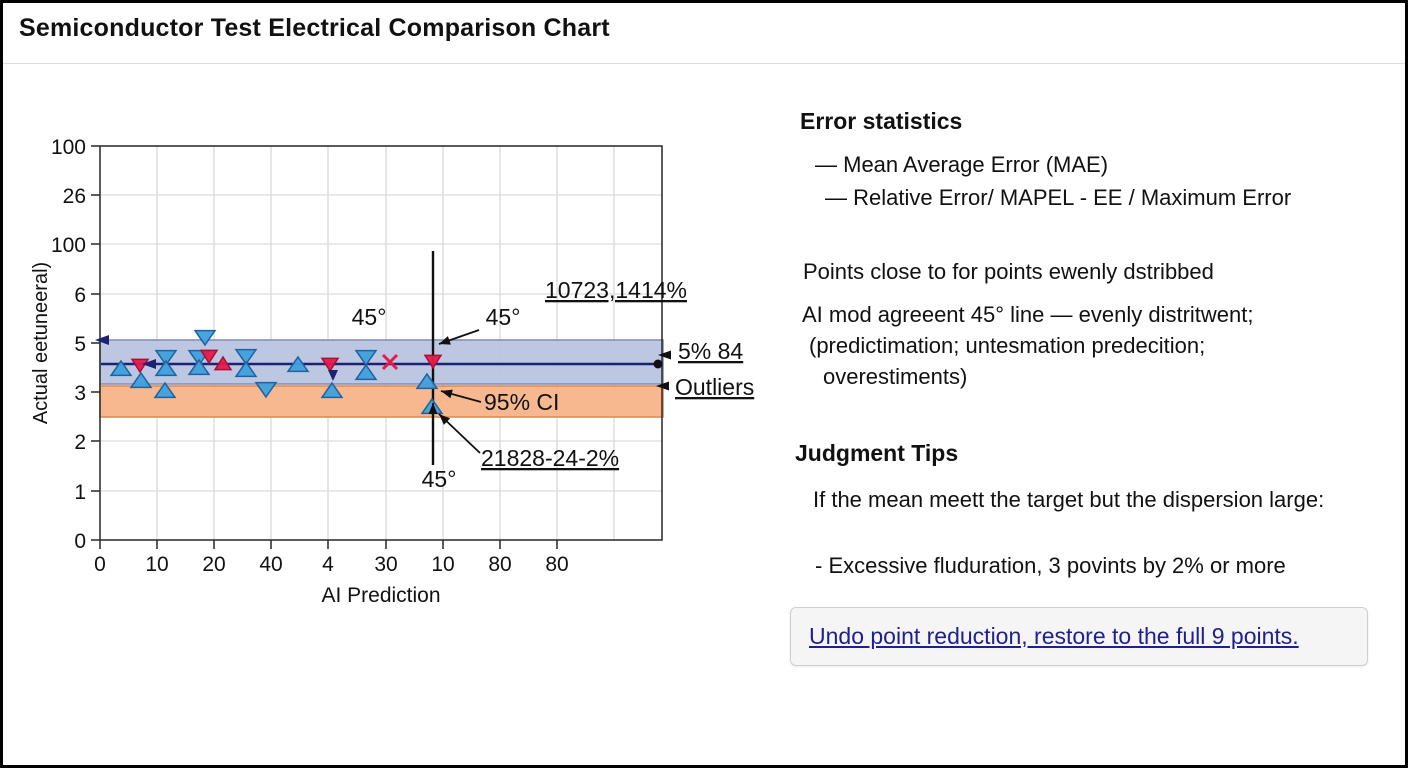 Image resolution: width=1408 pixels, height=768 pixels. Describe the element at coordinates (658, 364) in the screenshot. I see `mean-line-end-dot` at that location.